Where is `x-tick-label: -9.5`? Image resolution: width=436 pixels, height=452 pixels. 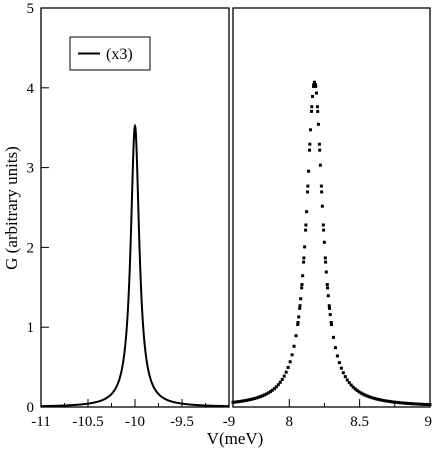 x-tick-label: -9.5 is located at coordinates (182, 422).